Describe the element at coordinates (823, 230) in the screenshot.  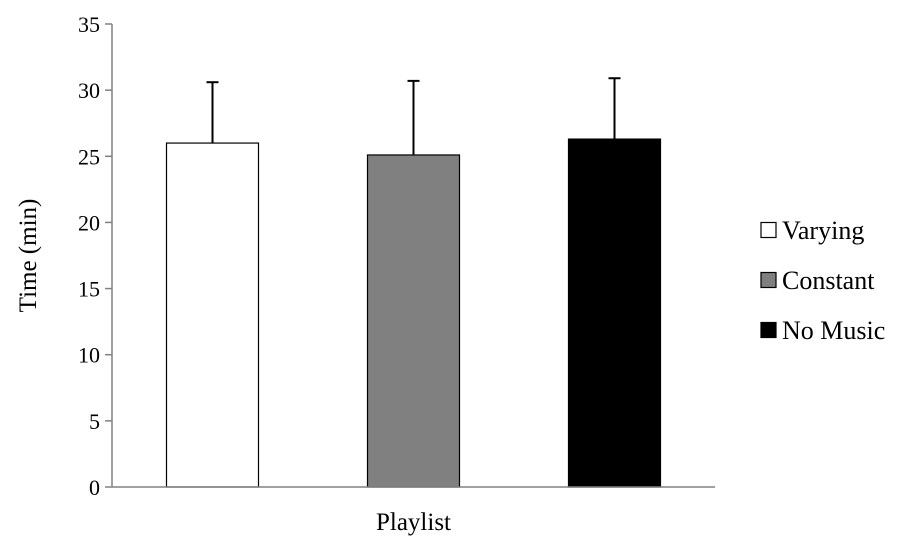
I see `legend-label: Varying` at that location.